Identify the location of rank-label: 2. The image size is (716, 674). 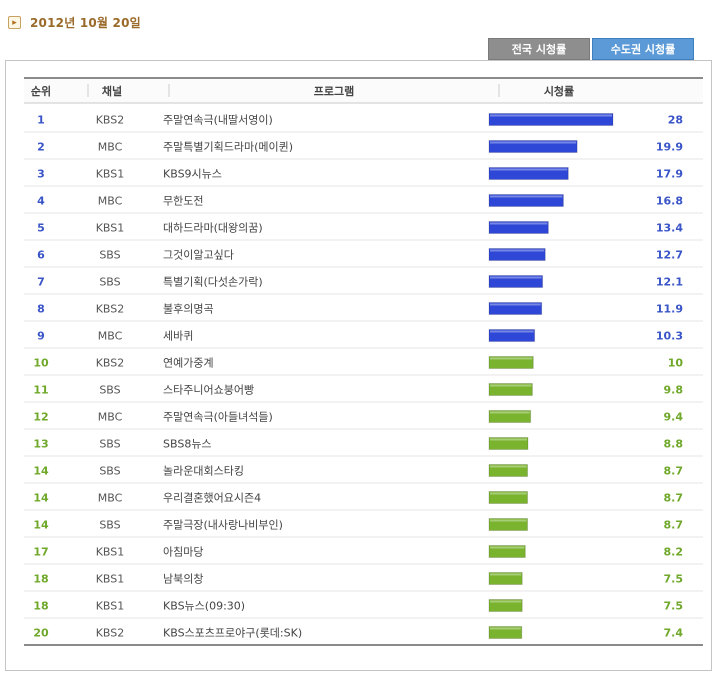
(41, 147).